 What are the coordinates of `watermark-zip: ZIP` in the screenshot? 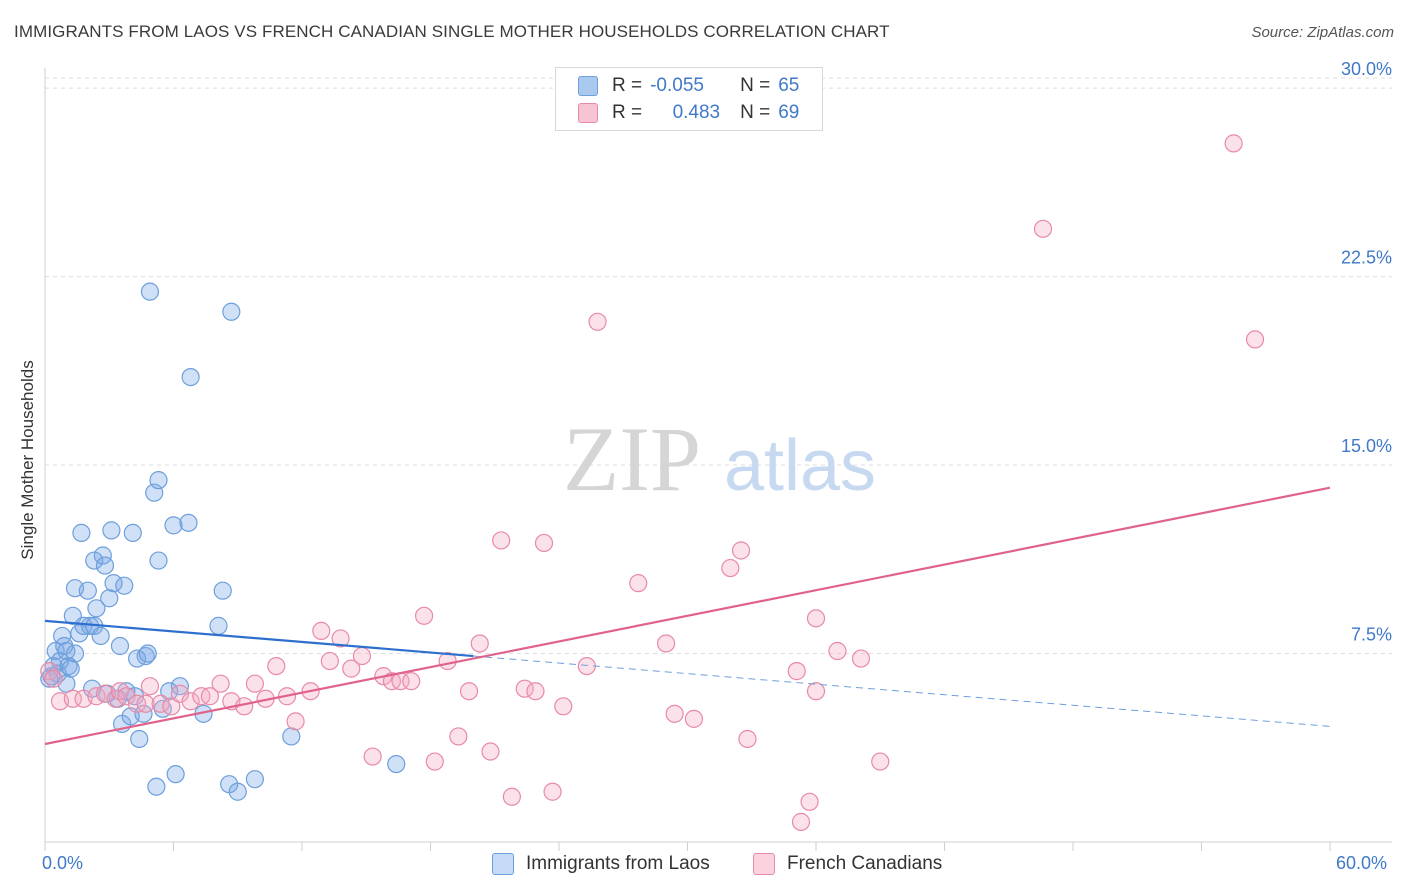 It's located at (632, 459).